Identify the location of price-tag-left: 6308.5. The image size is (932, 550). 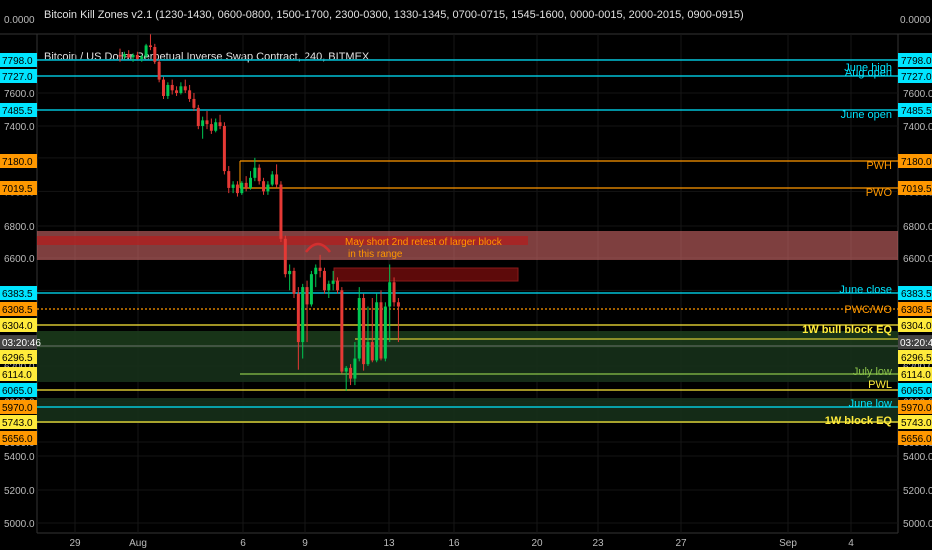
(17, 310).